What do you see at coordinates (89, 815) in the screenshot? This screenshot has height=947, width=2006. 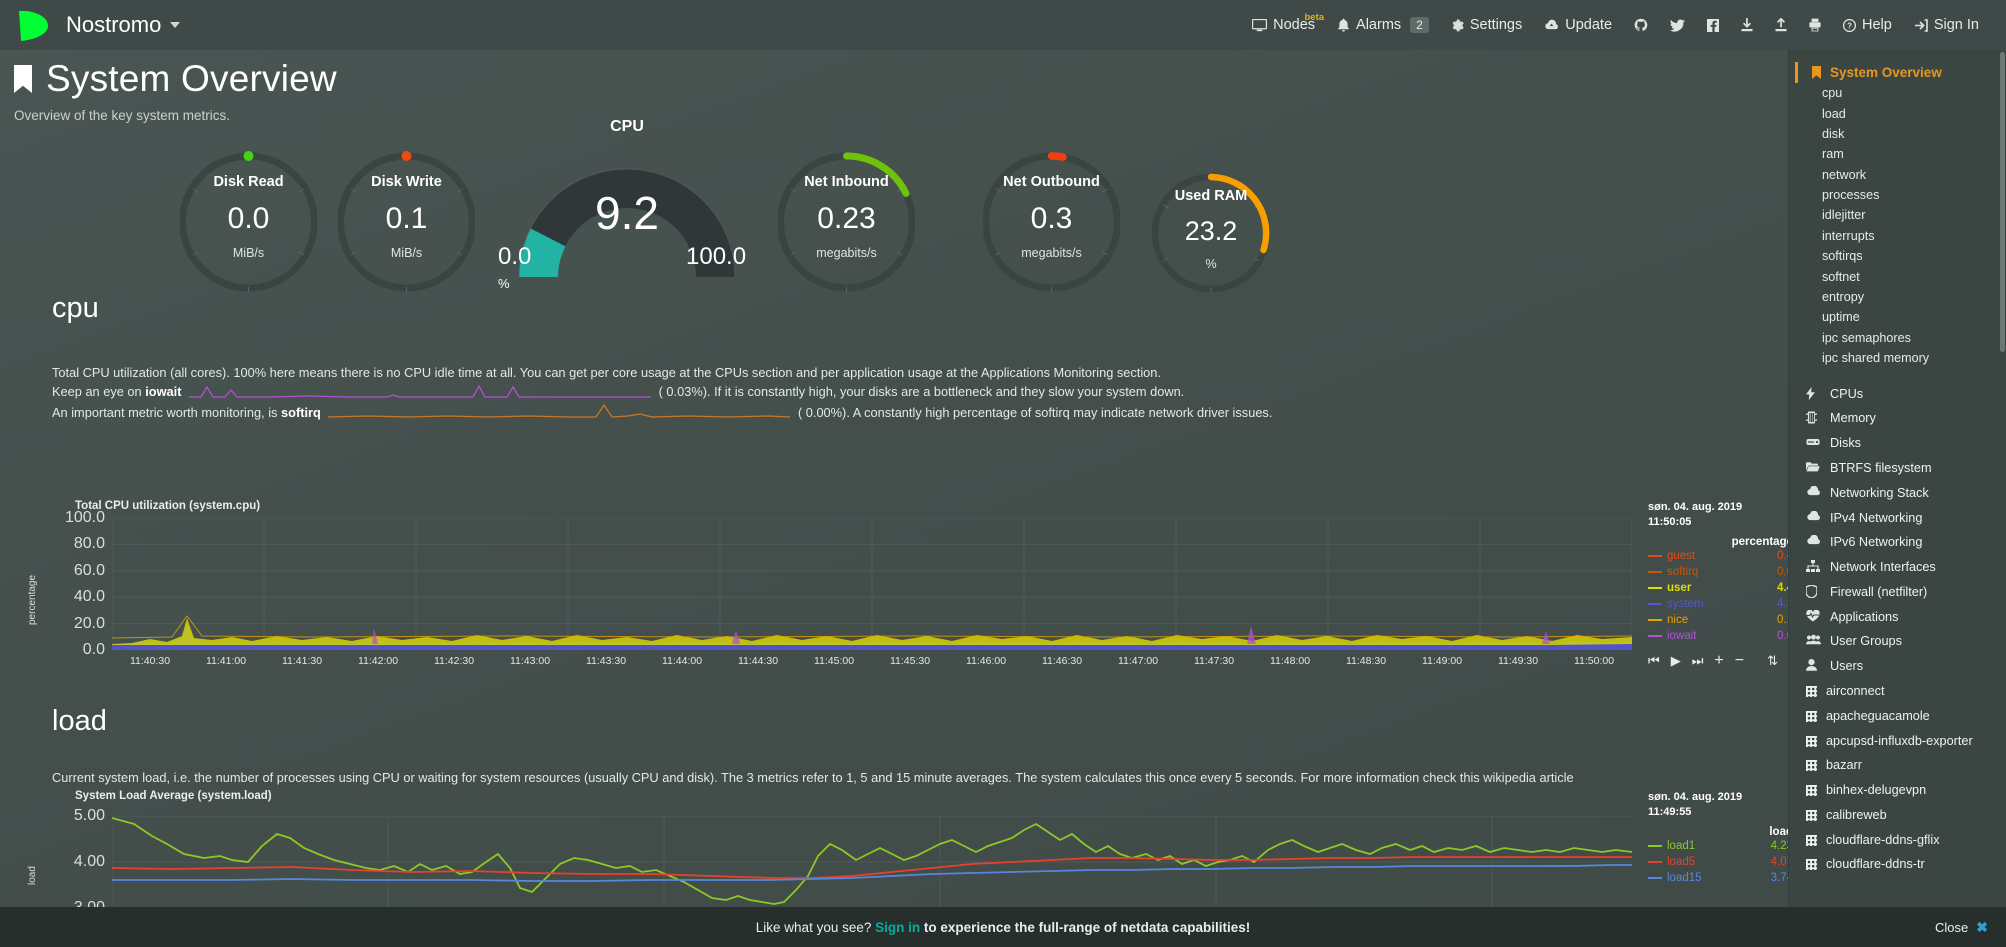 I see `ytick: 5.00` at bounding box center [89, 815].